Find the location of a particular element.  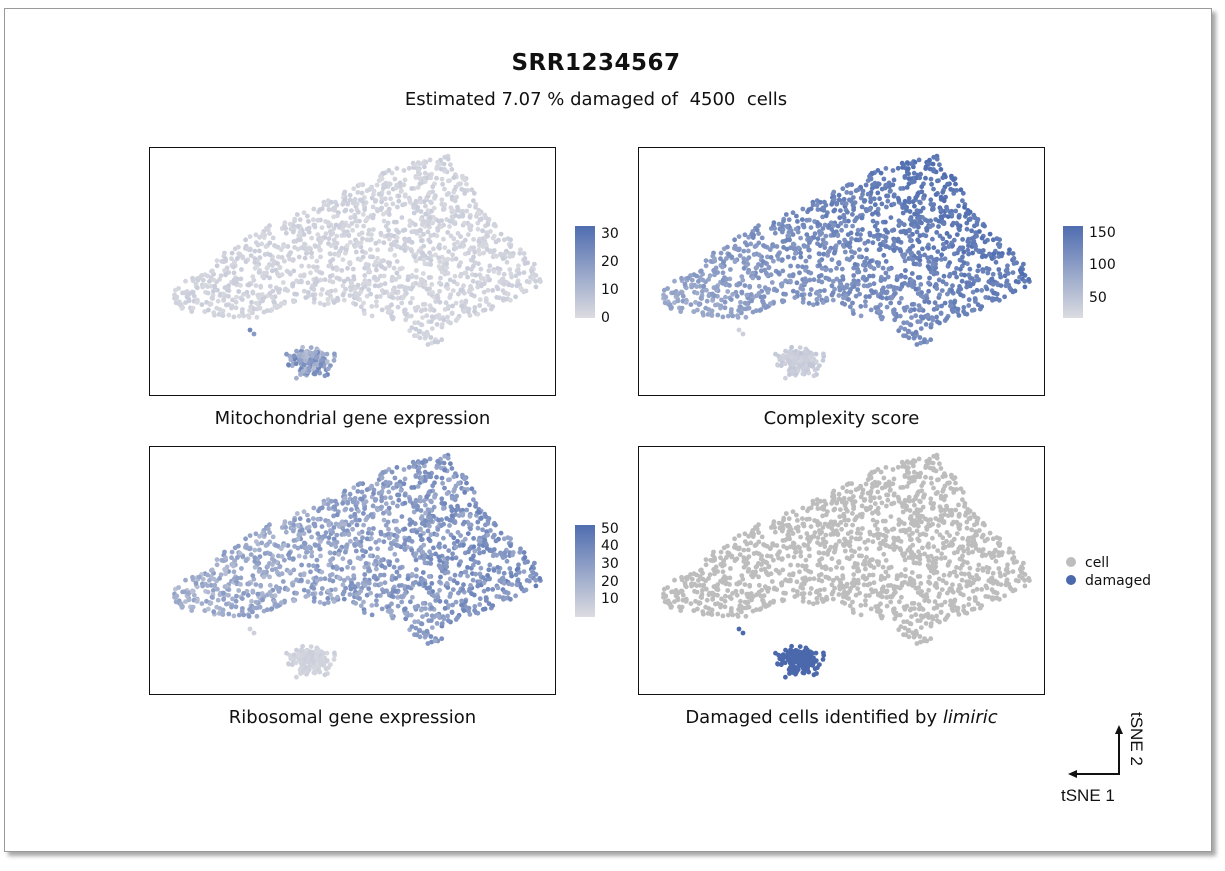

mito-colorbar is located at coordinates (585, 272).